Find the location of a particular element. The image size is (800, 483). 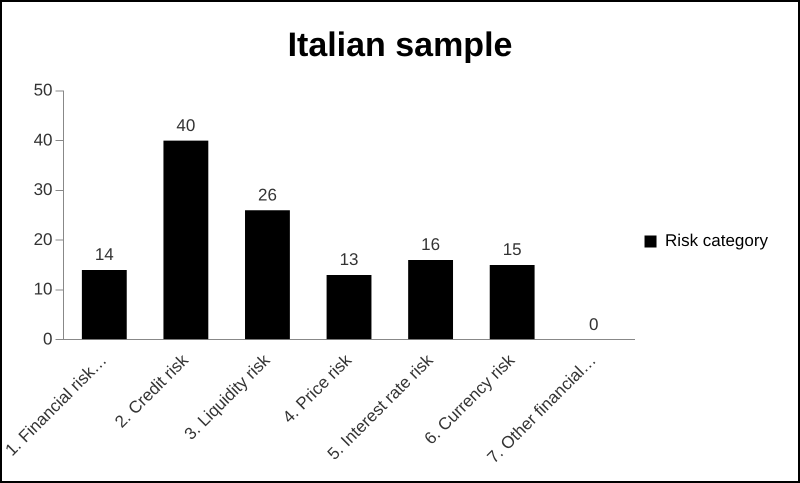

data-label: 26 is located at coordinates (267, 194).